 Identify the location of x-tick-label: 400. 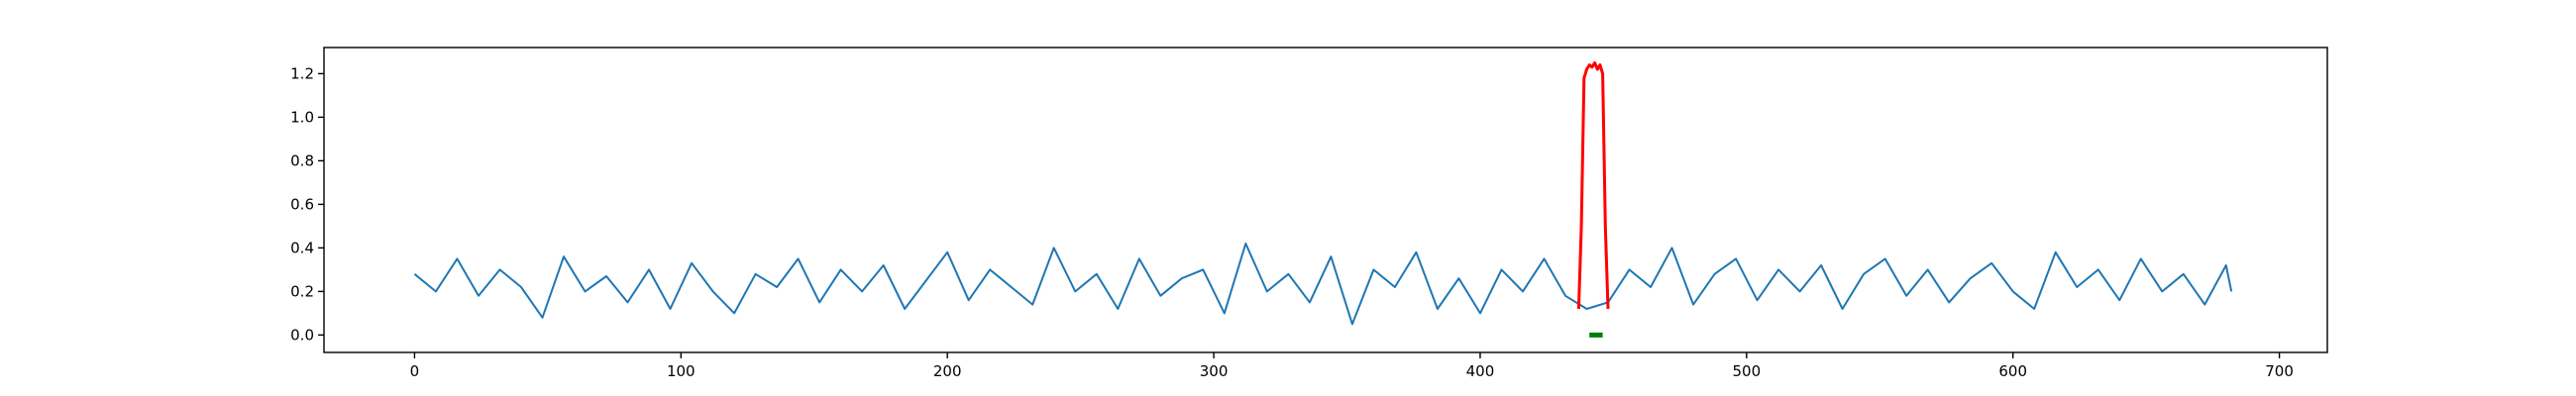
(1481, 371).